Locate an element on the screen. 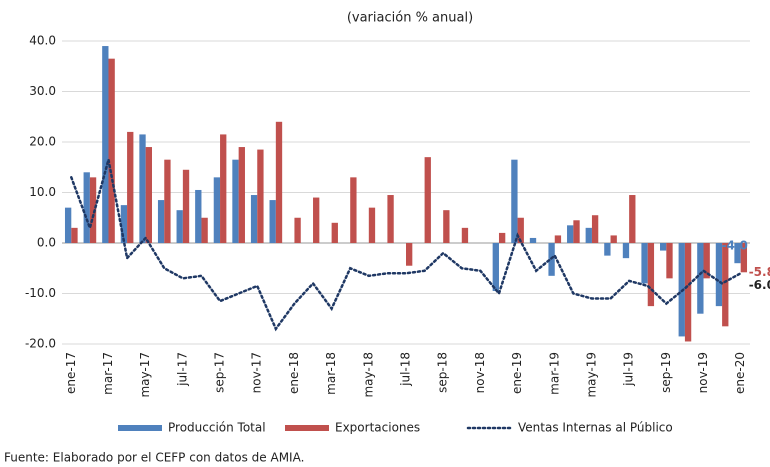 This screenshot has height=467, width=770. x-tick-label: jul-19 is located at coordinates (629, 369).